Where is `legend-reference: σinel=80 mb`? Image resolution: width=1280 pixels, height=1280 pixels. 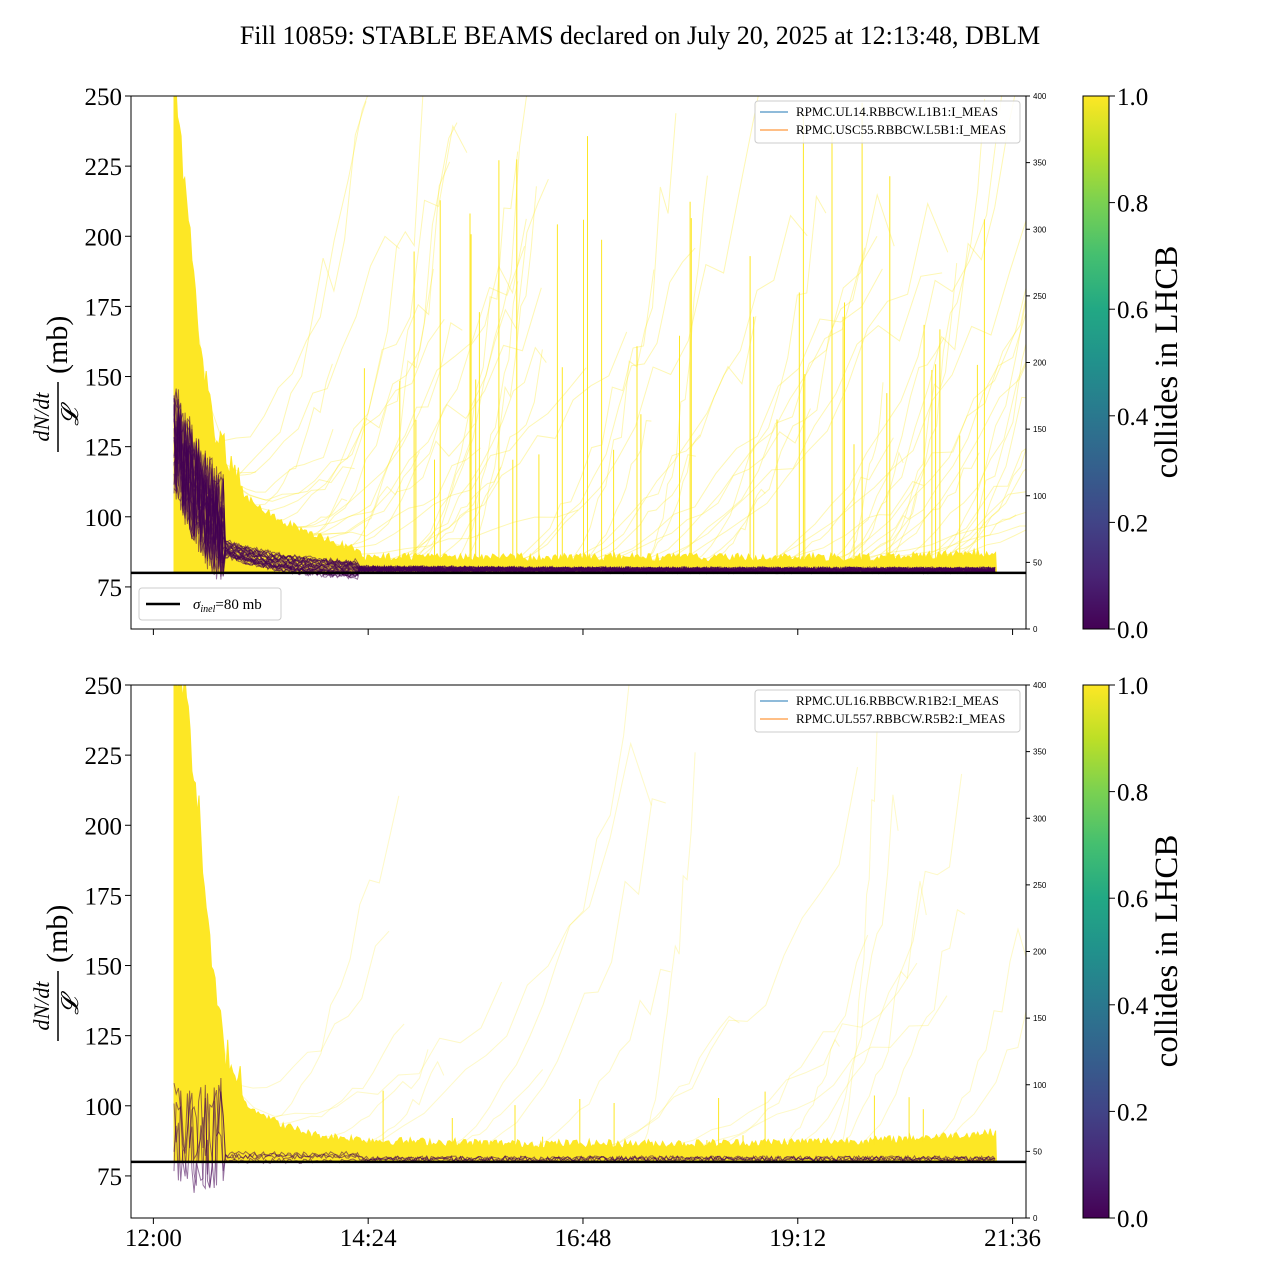 legend-reference: σinel=80 mb is located at coordinates (210, 604).